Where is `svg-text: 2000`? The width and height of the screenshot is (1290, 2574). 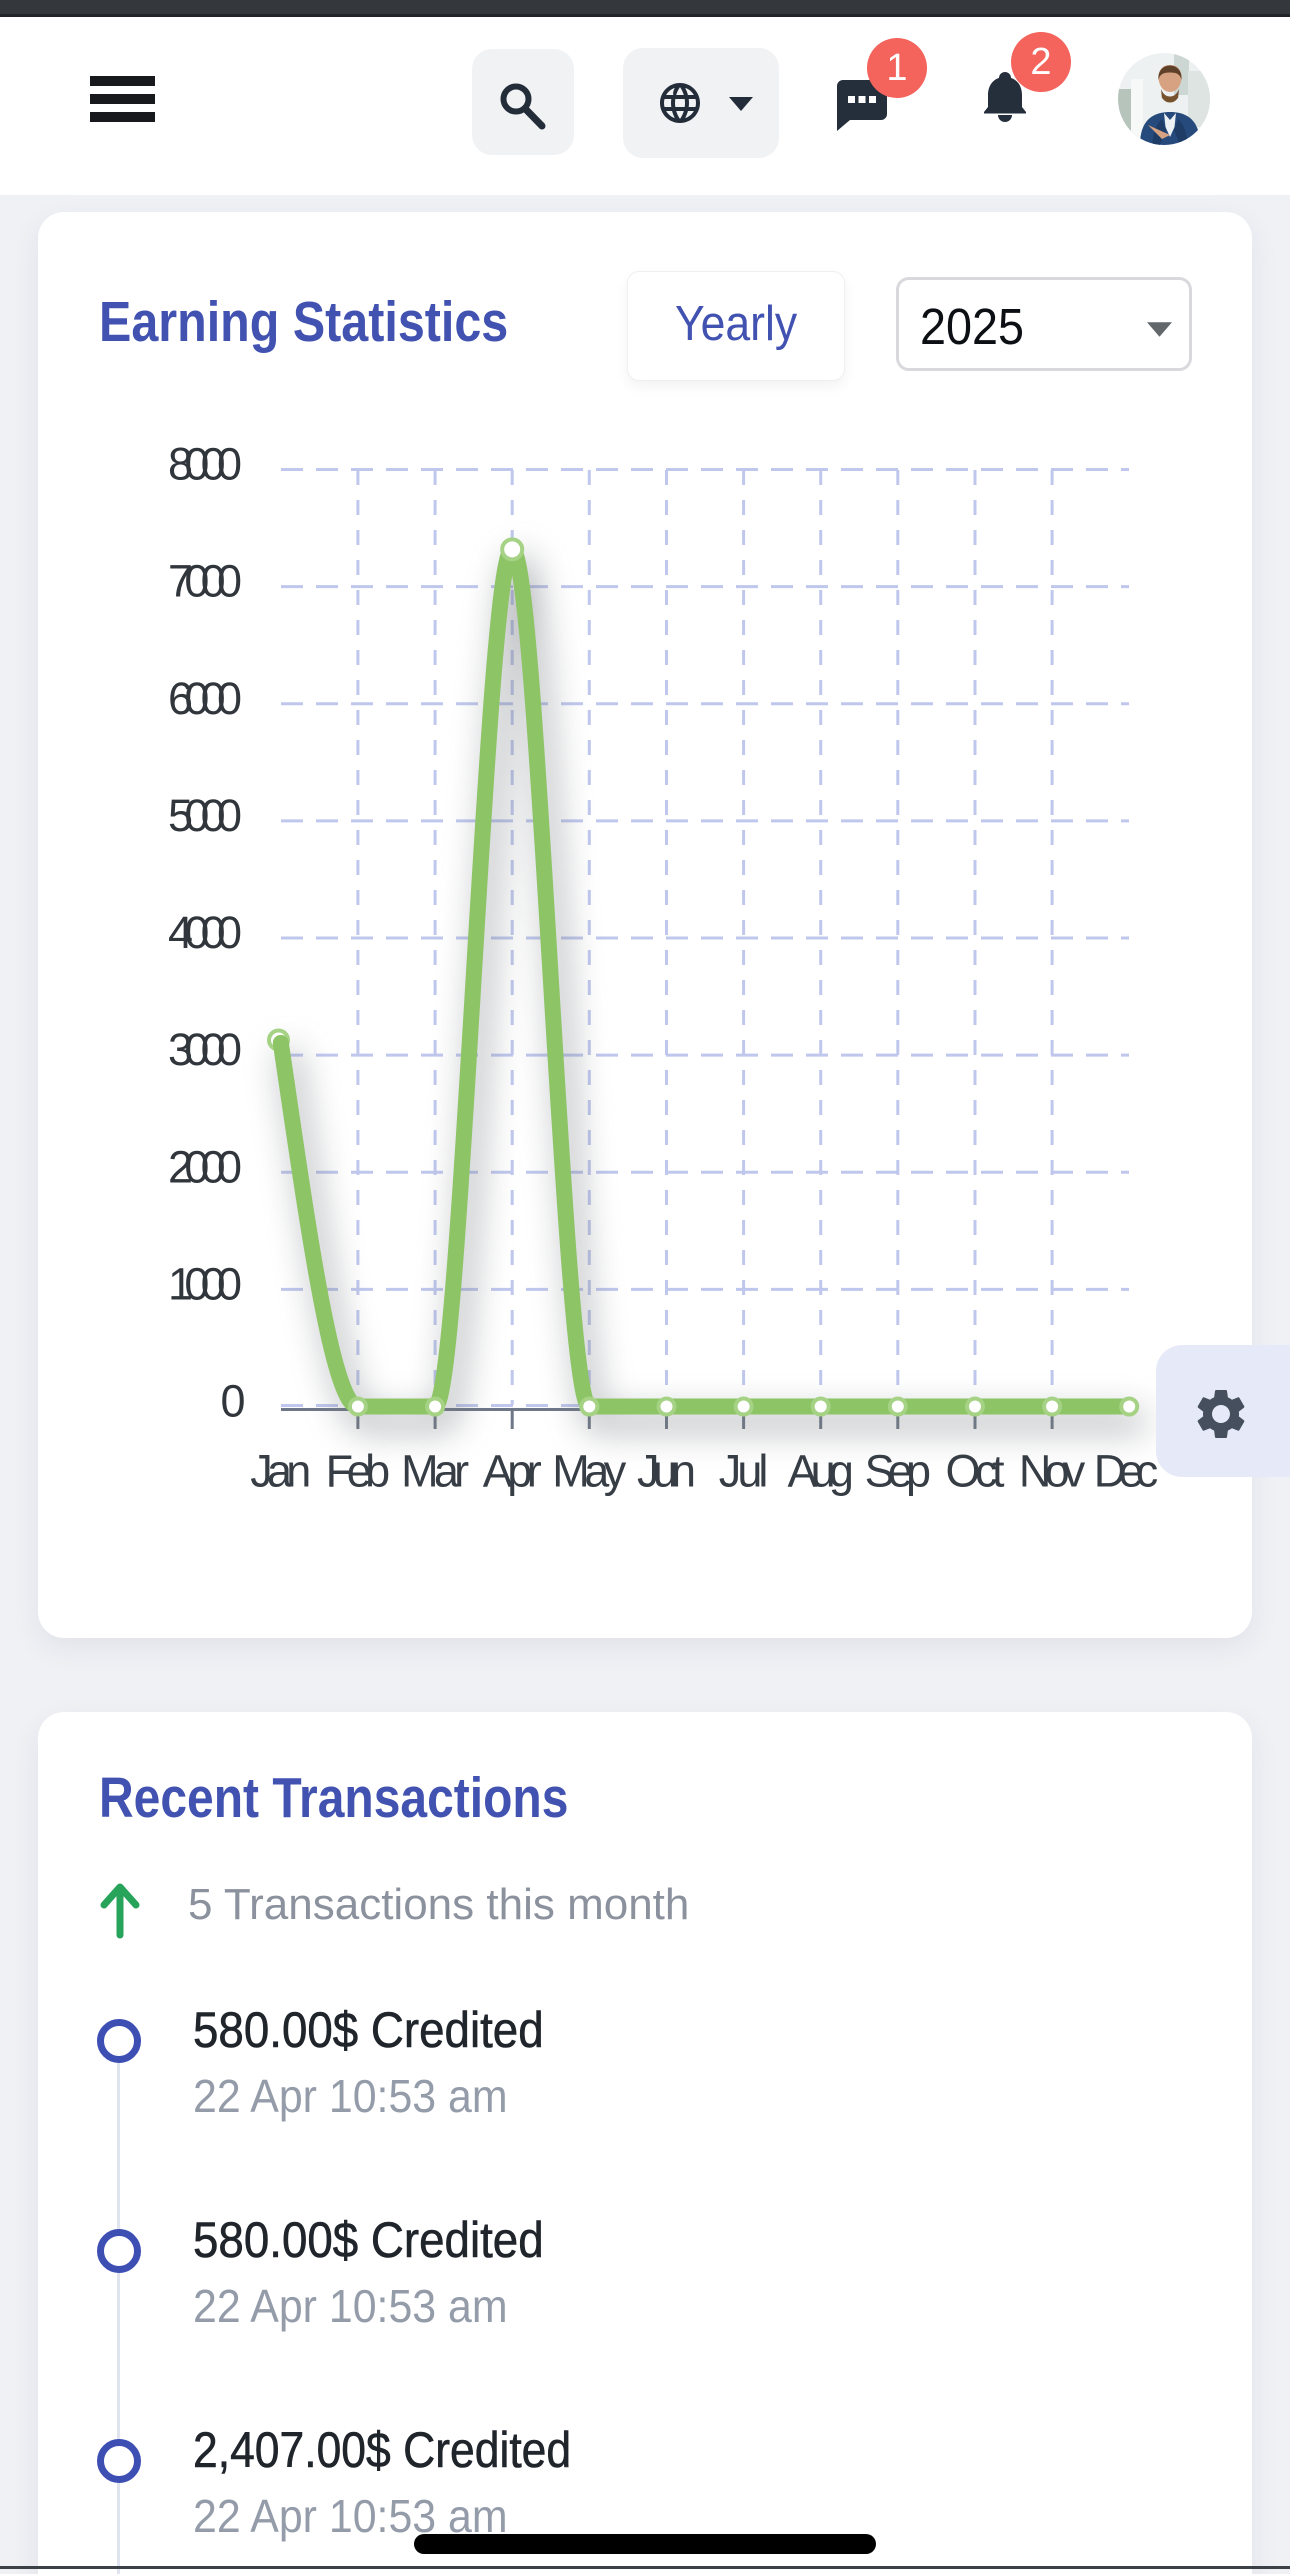 svg-text: 2000 is located at coordinates (205, 1166).